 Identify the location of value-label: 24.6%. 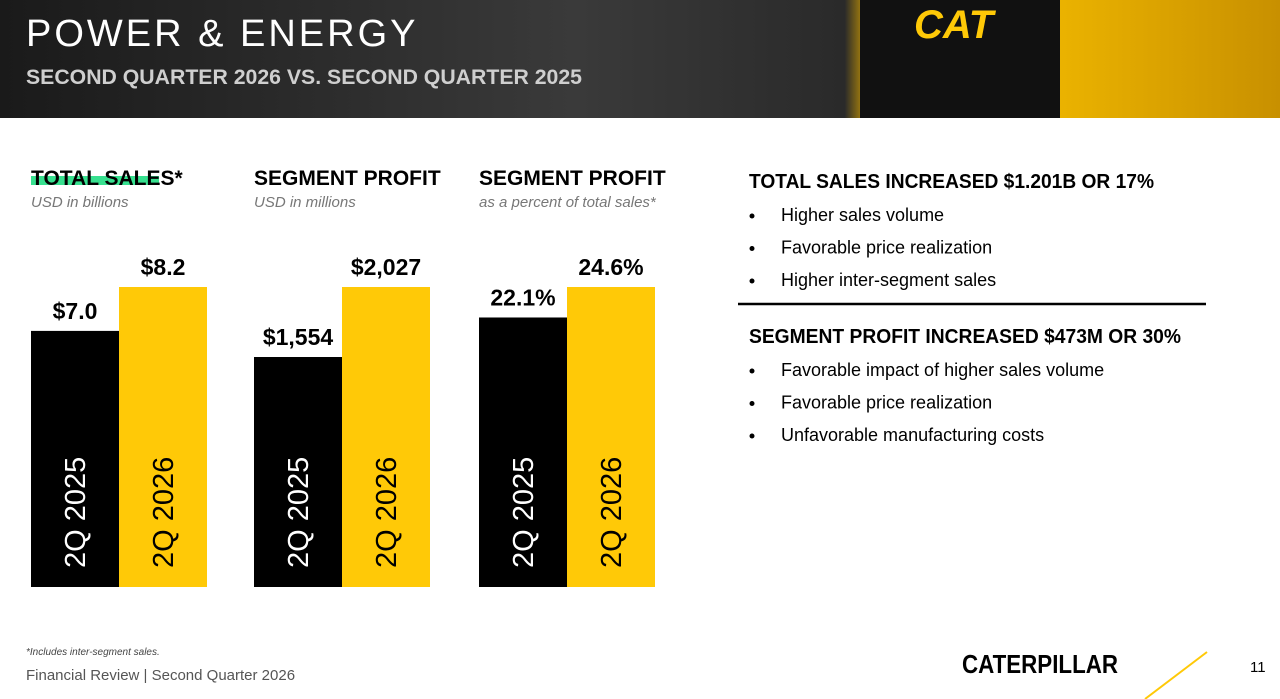
(610, 267).